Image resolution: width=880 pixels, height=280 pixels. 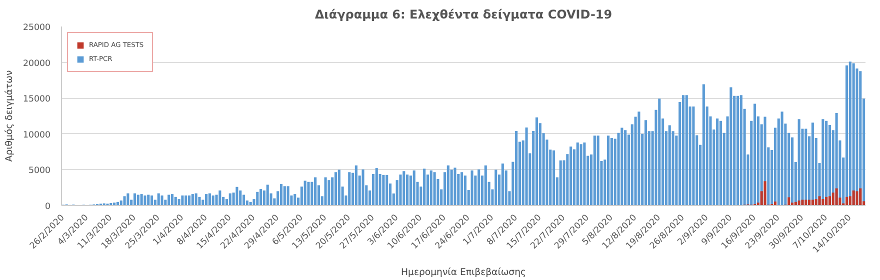 What do you see at coordinates (463, 272) in the screenshot?
I see `x-axis-title: Ημερομηνία Επιβεβαίωσης` at bounding box center [463, 272].